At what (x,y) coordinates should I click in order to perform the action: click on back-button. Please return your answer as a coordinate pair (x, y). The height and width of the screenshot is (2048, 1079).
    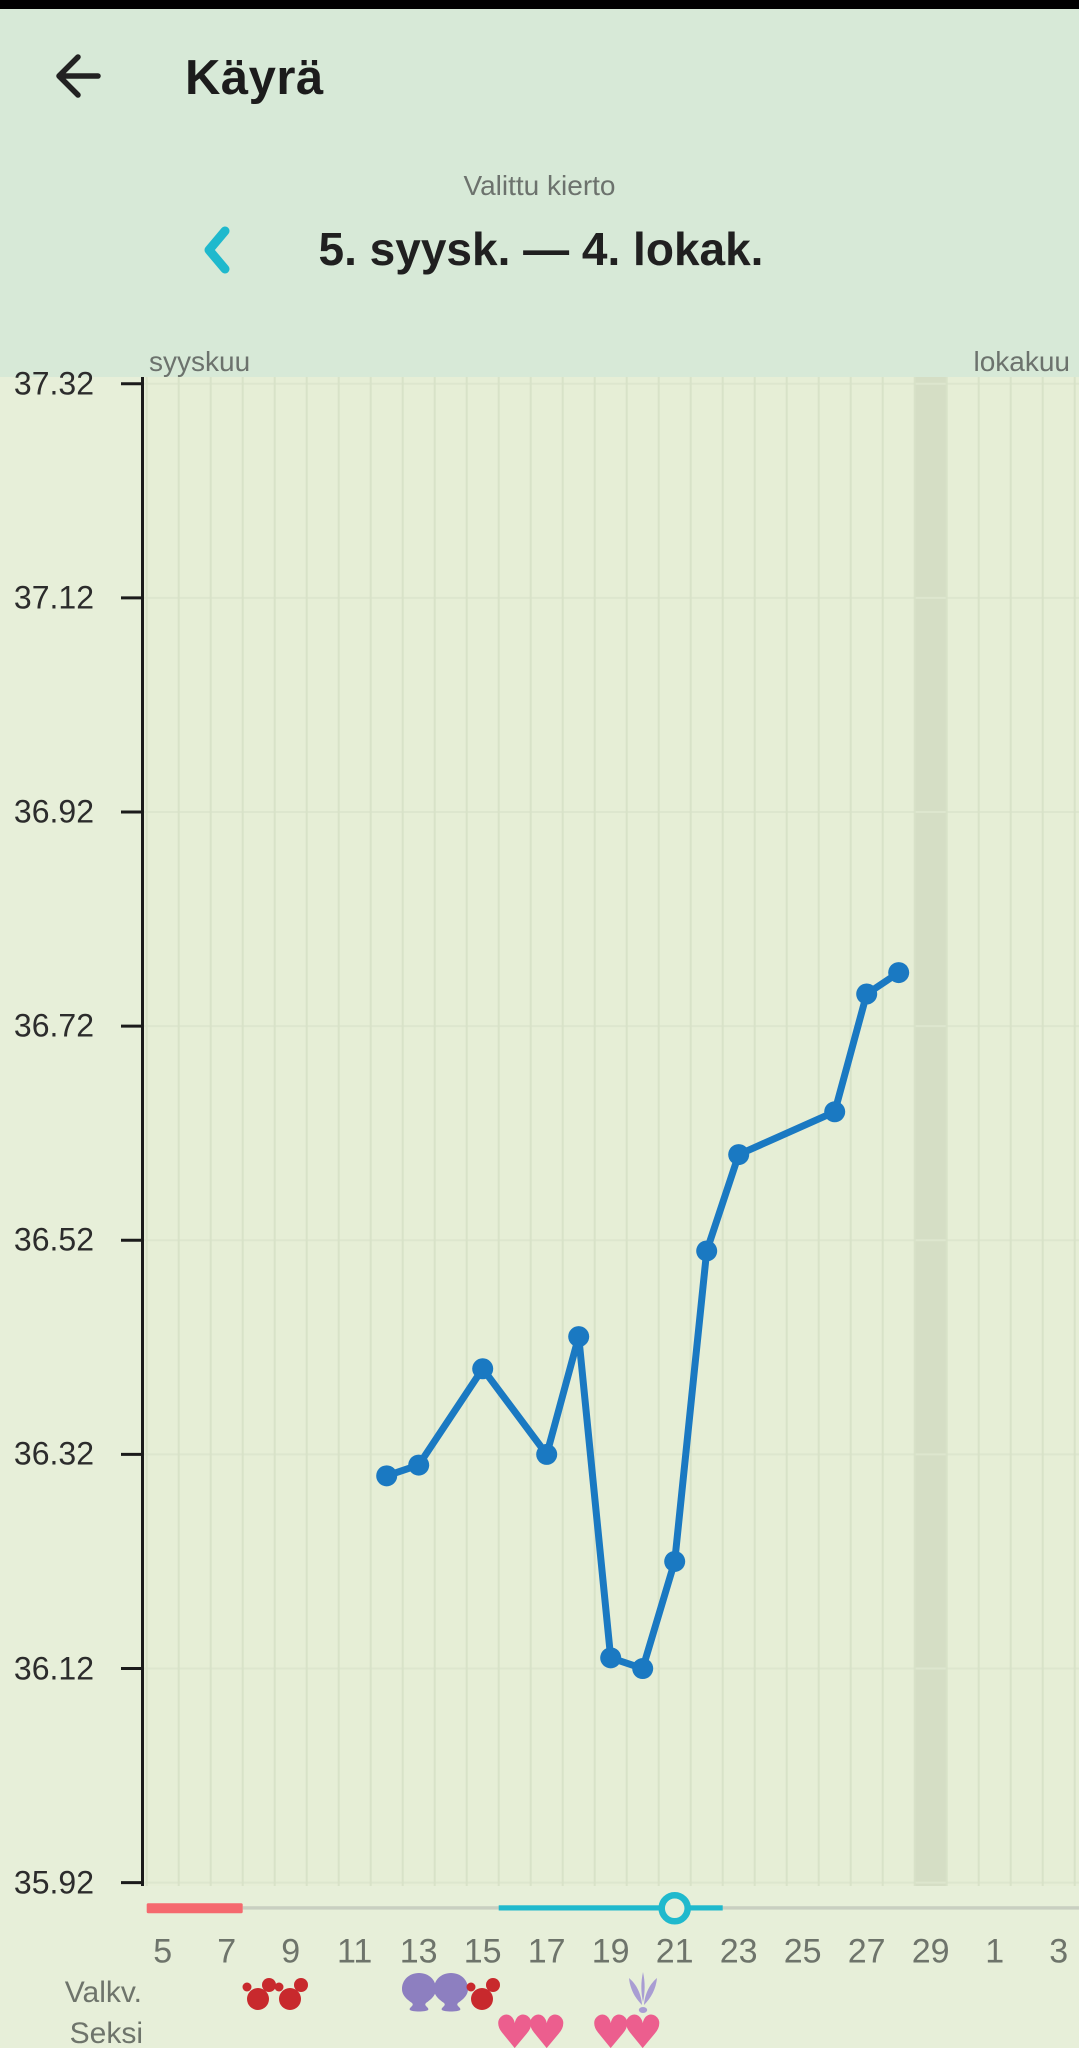
    Looking at the image, I should click on (76, 76).